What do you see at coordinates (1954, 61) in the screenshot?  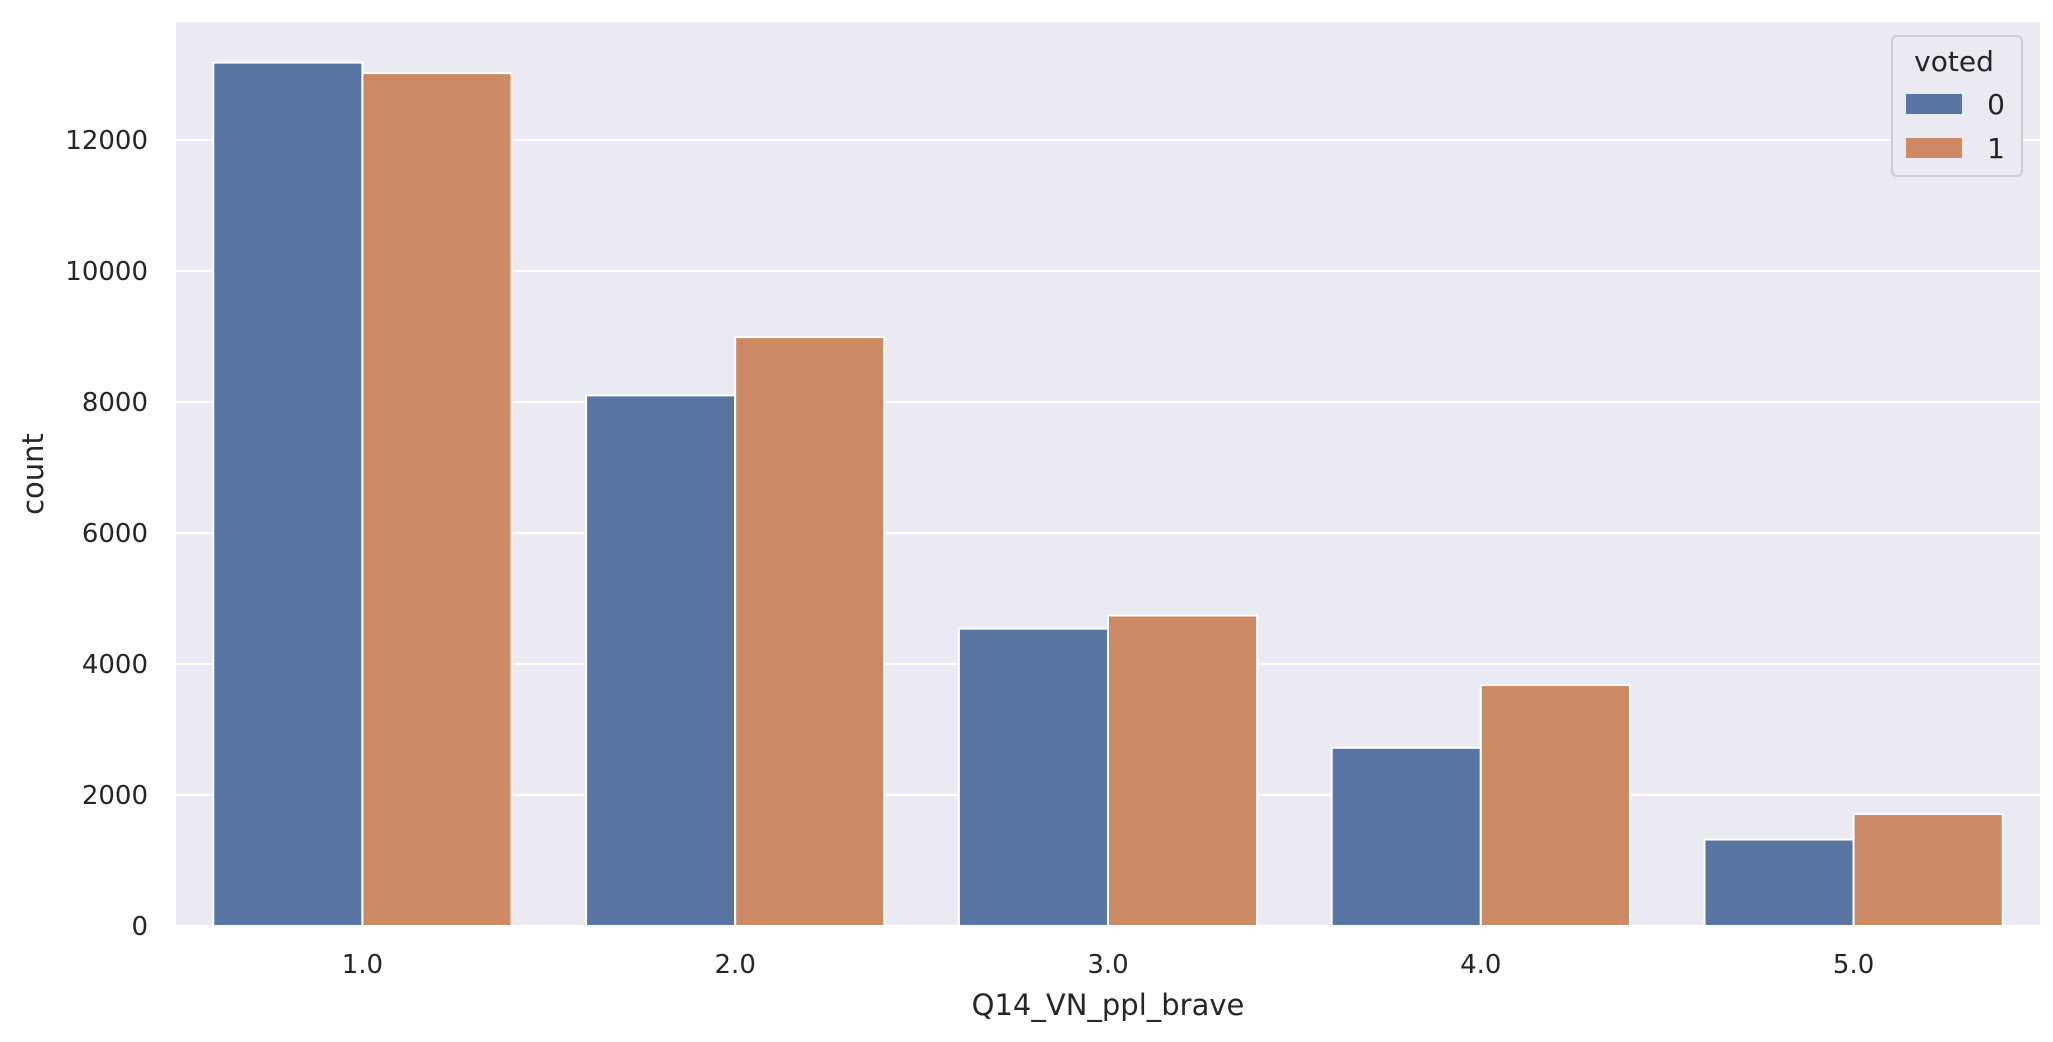 I see `legend-title: voted` at bounding box center [1954, 61].